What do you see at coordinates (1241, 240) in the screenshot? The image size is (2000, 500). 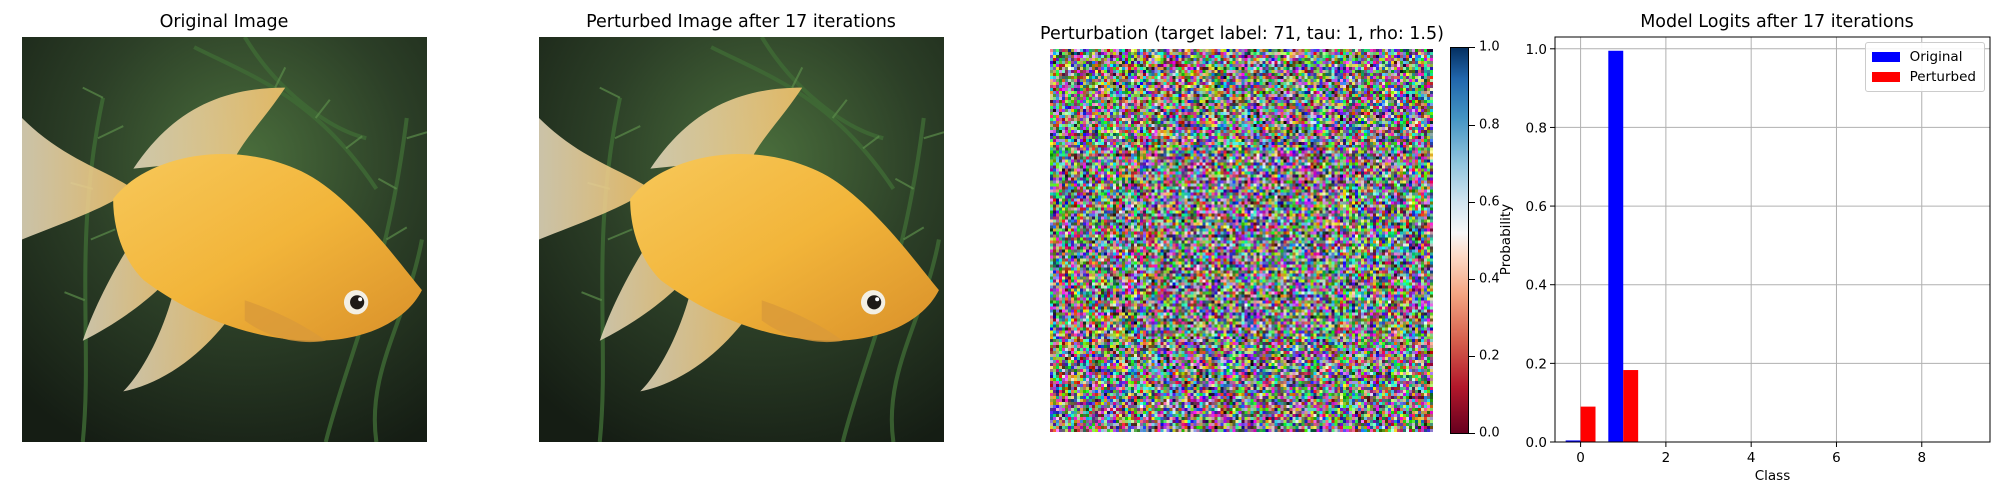 I see `perturbation-noise-image` at bounding box center [1241, 240].